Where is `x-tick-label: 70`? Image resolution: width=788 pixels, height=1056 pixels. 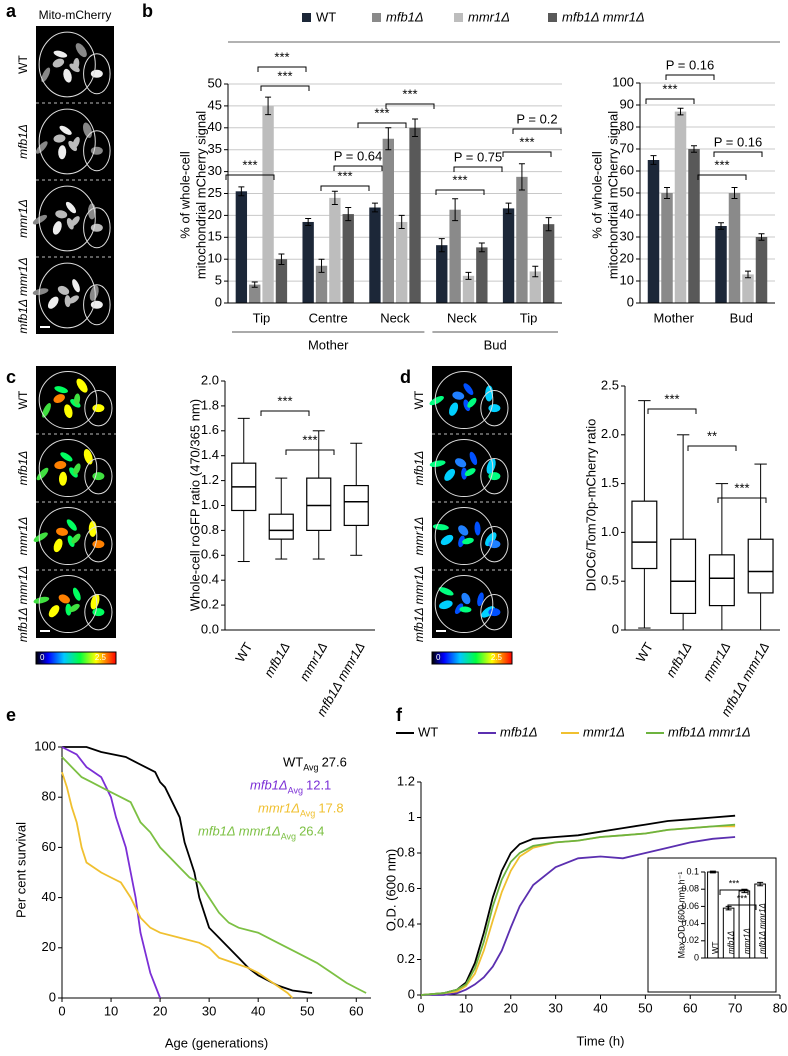 x-tick-label: 70 is located at coordinates (735, 1007).